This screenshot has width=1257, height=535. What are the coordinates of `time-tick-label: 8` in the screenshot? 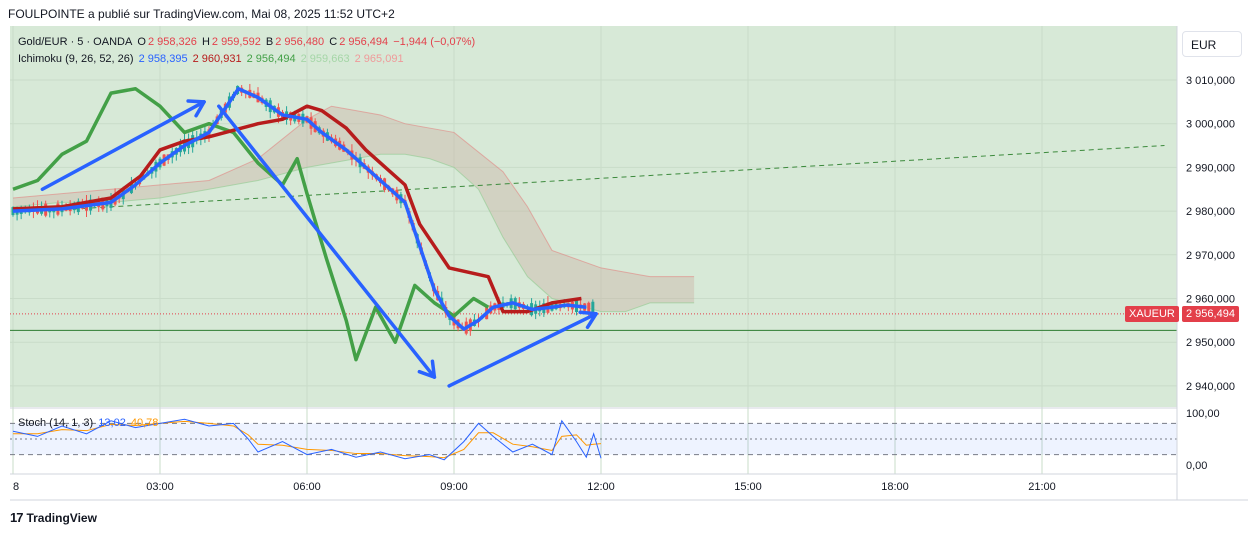 It's located at (16, 487).